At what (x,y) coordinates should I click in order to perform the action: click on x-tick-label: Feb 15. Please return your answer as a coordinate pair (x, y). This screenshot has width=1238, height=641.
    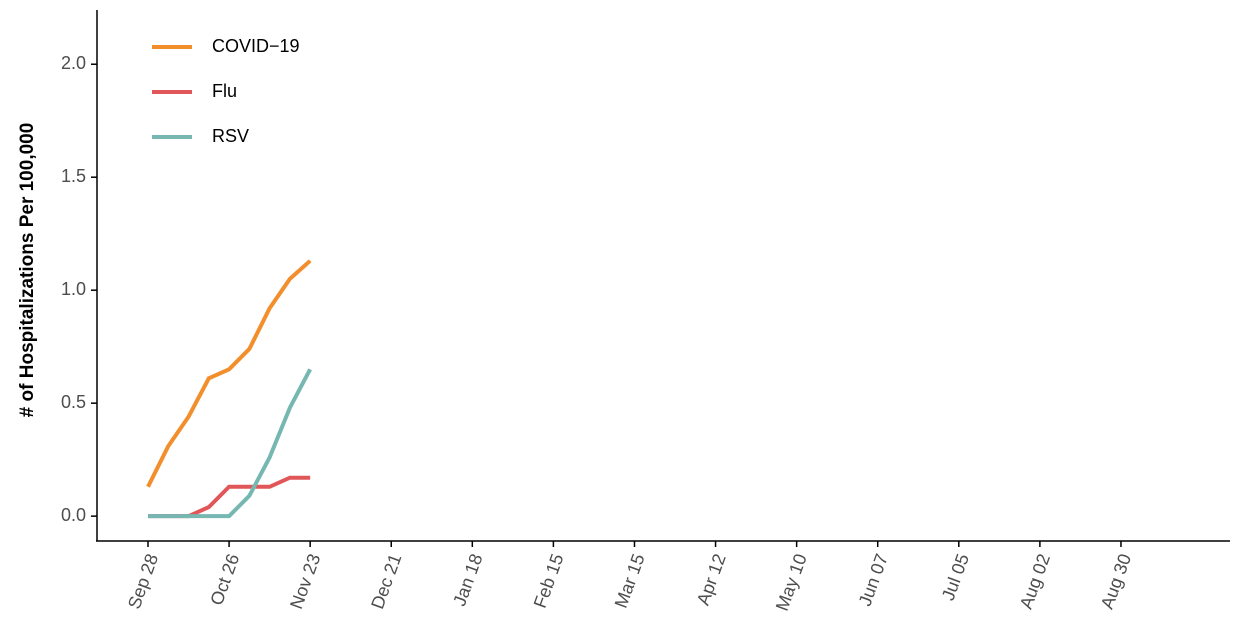
    Looking at the image, I should click on (549, 581).